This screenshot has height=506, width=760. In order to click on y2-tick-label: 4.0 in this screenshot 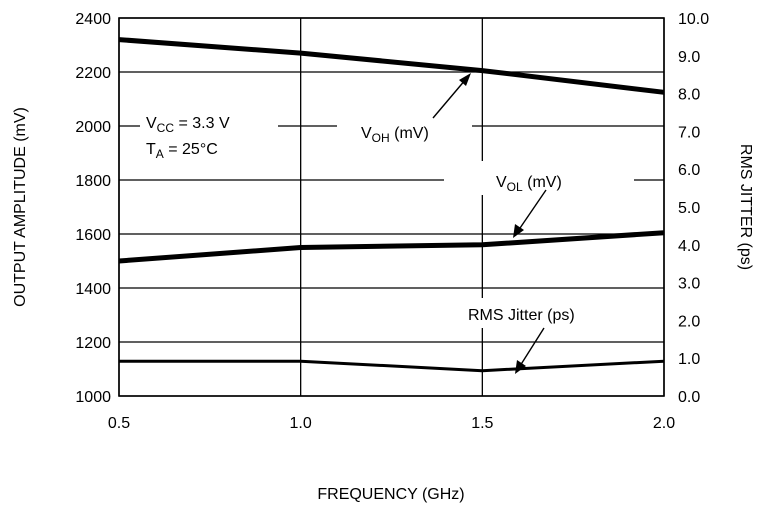, I will do `click(689, 246)`.